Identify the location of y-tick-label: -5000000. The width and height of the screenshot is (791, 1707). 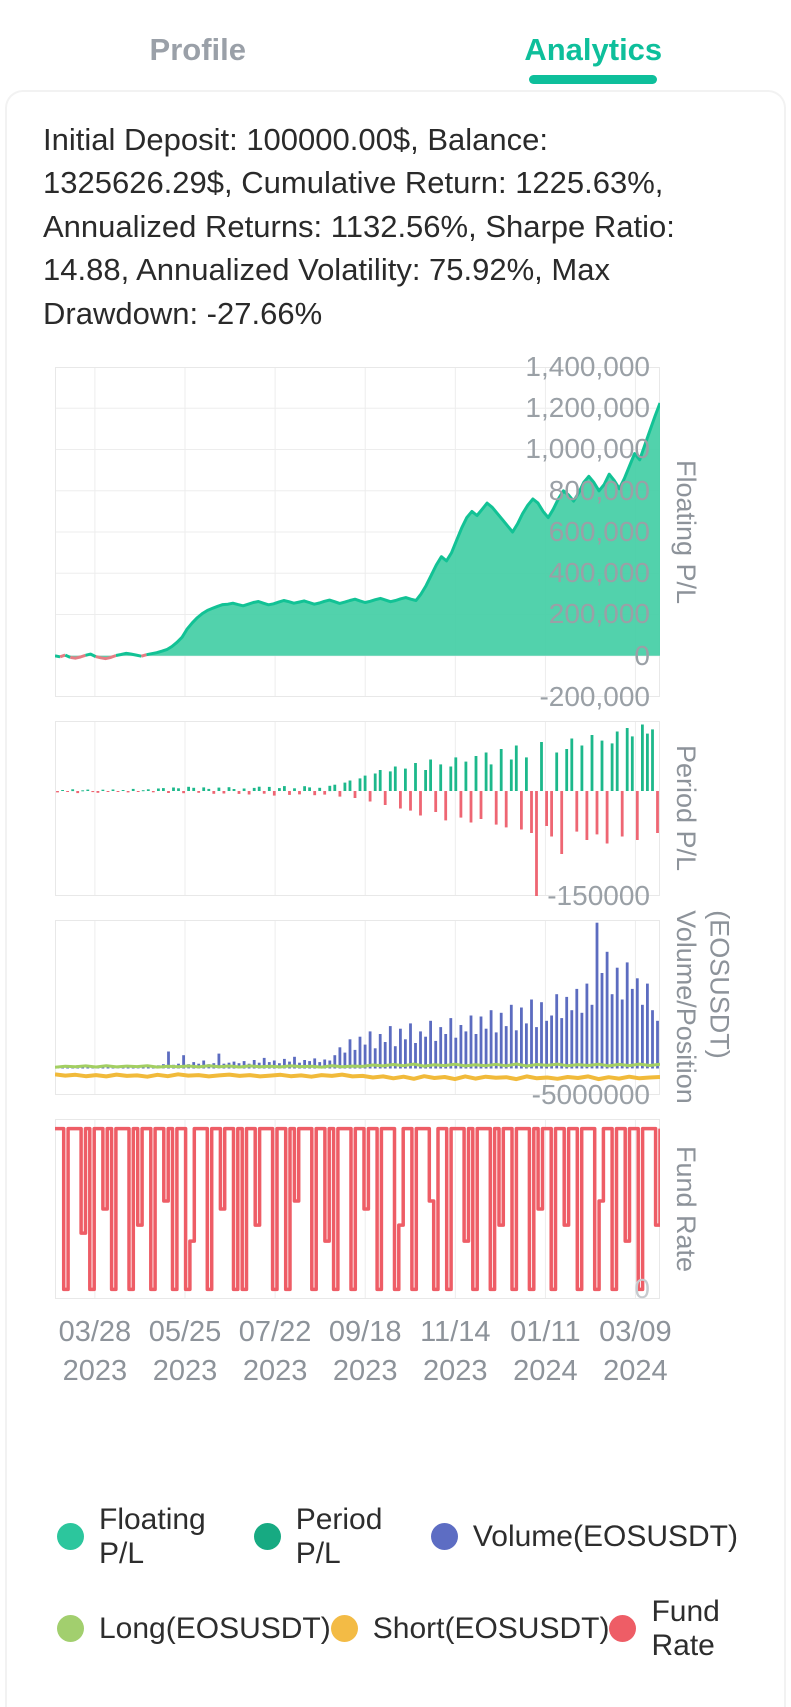
(591, 1095).